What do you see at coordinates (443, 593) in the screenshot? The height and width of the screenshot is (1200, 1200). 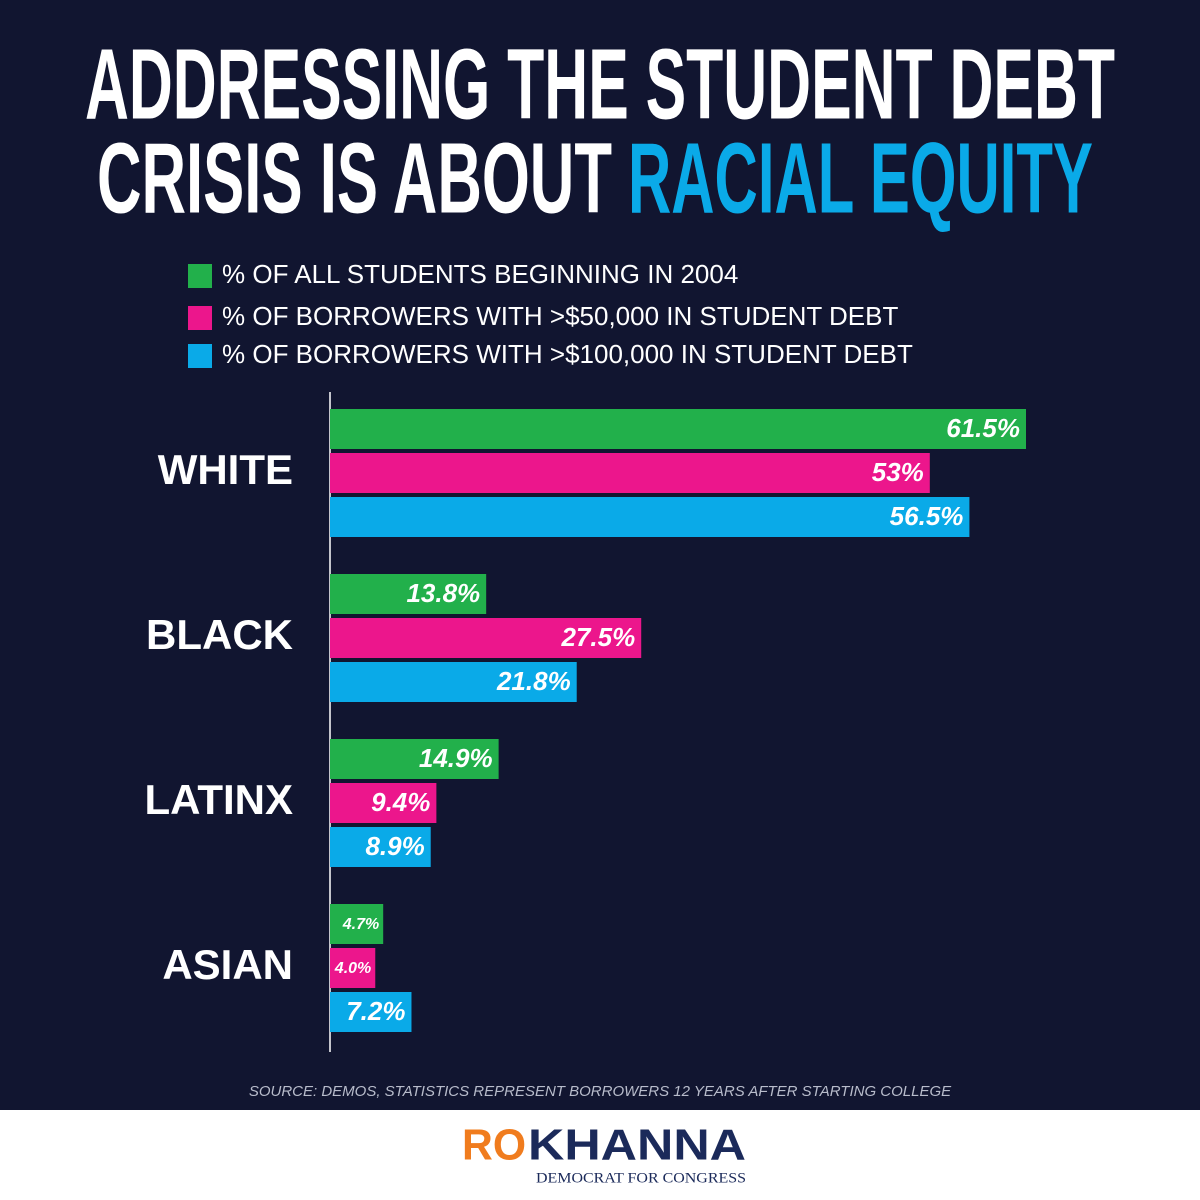 I see `value-label: 13.8%` at bounding box center [443, 593].